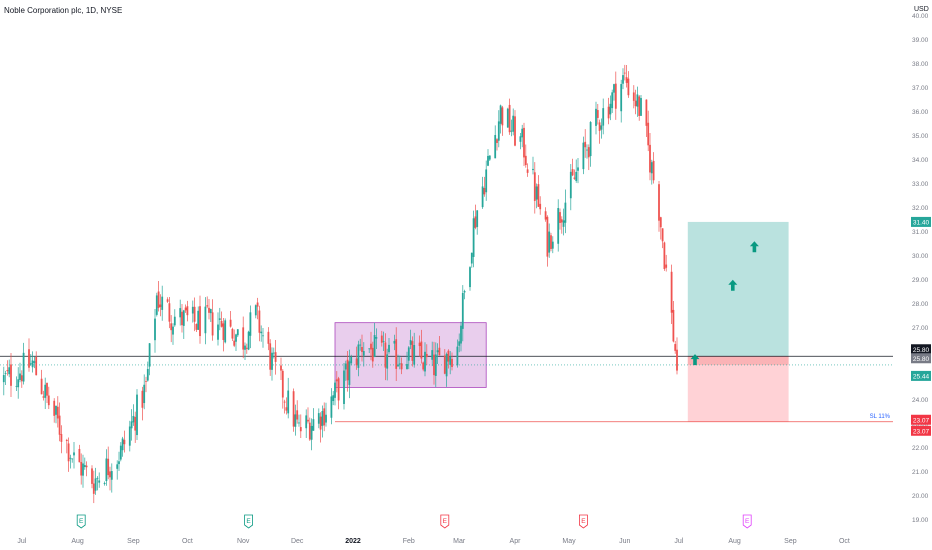  I want to click on price-label-text: 25.80, so click(921, 359).